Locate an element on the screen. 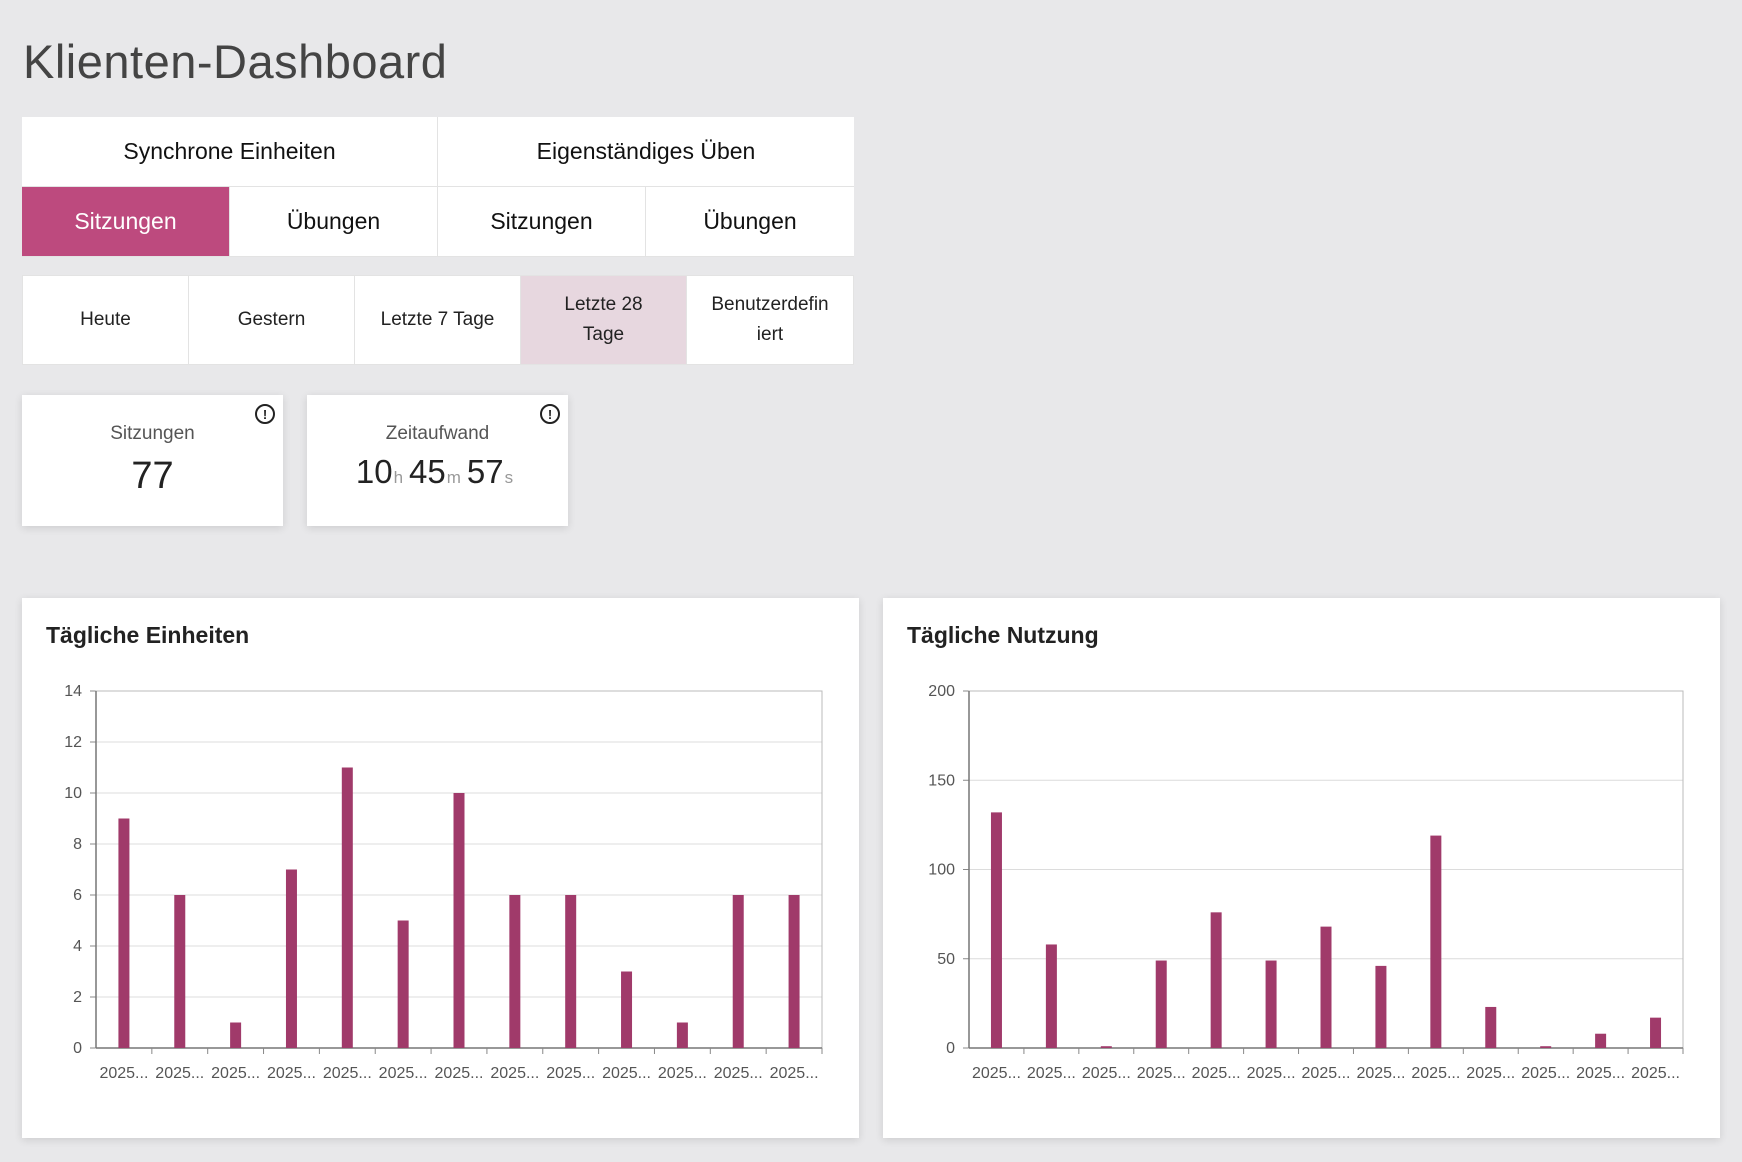  stat-label: Sitzungen is located at coordinates (152, 433).